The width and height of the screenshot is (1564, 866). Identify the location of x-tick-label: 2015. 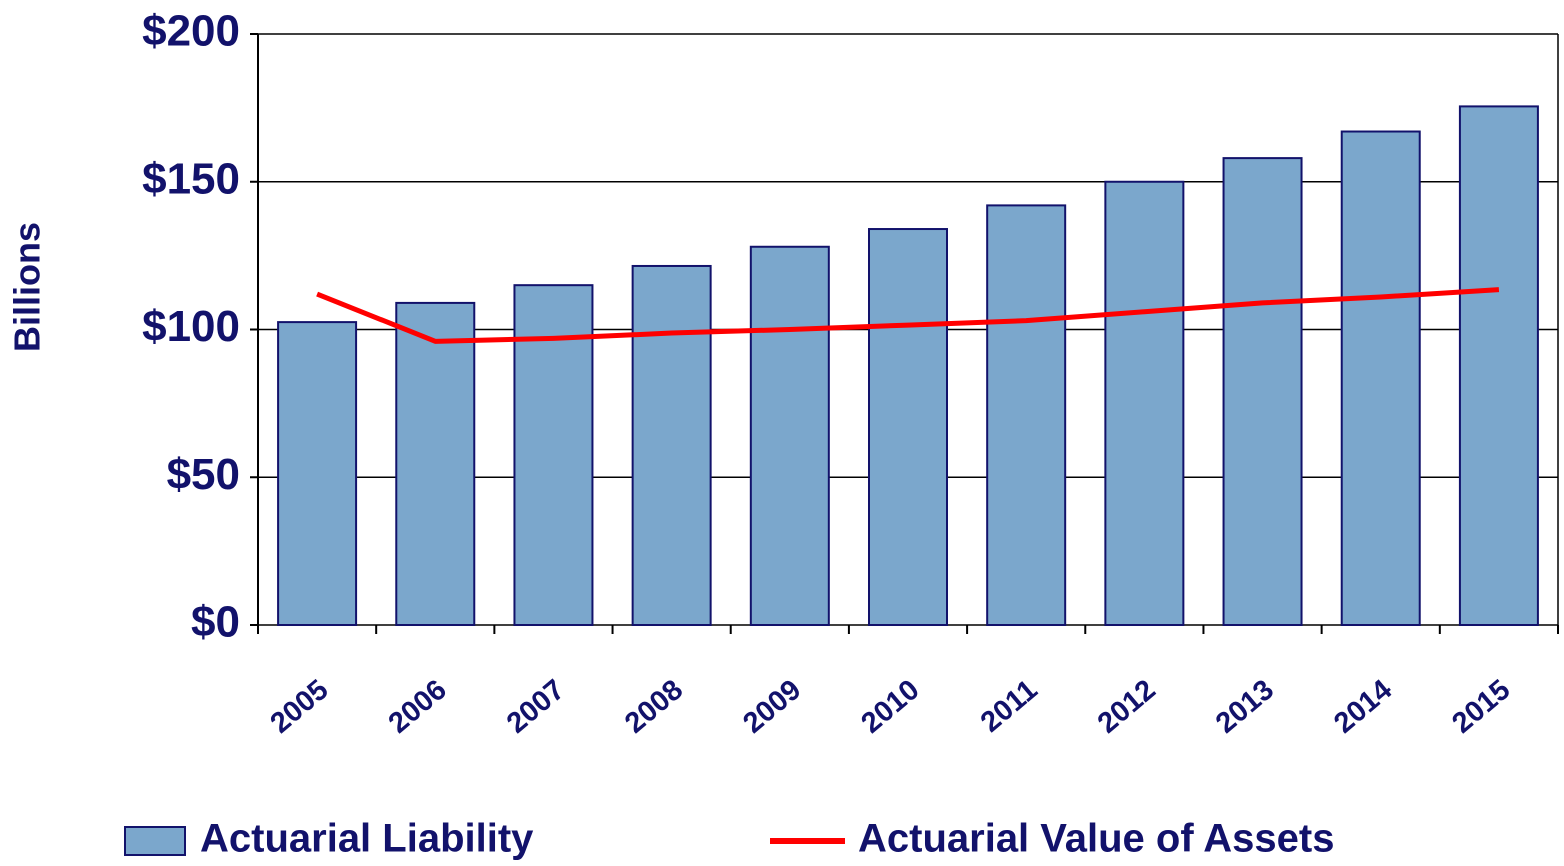
(1481, 707).